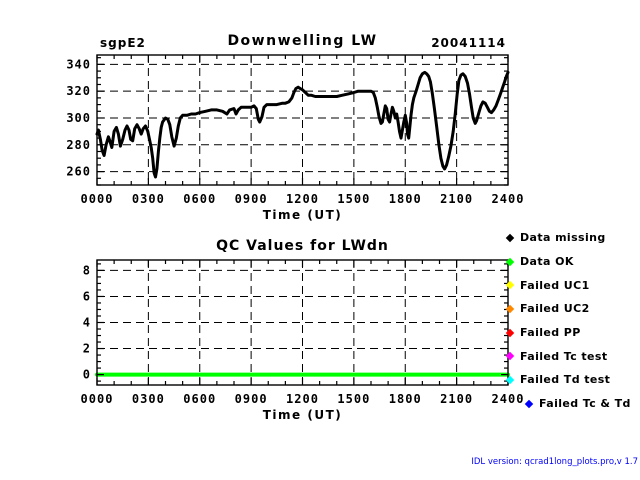 The image size is (640, 480). I want to click on legend-item: Failed Td test, so click(567, 380).